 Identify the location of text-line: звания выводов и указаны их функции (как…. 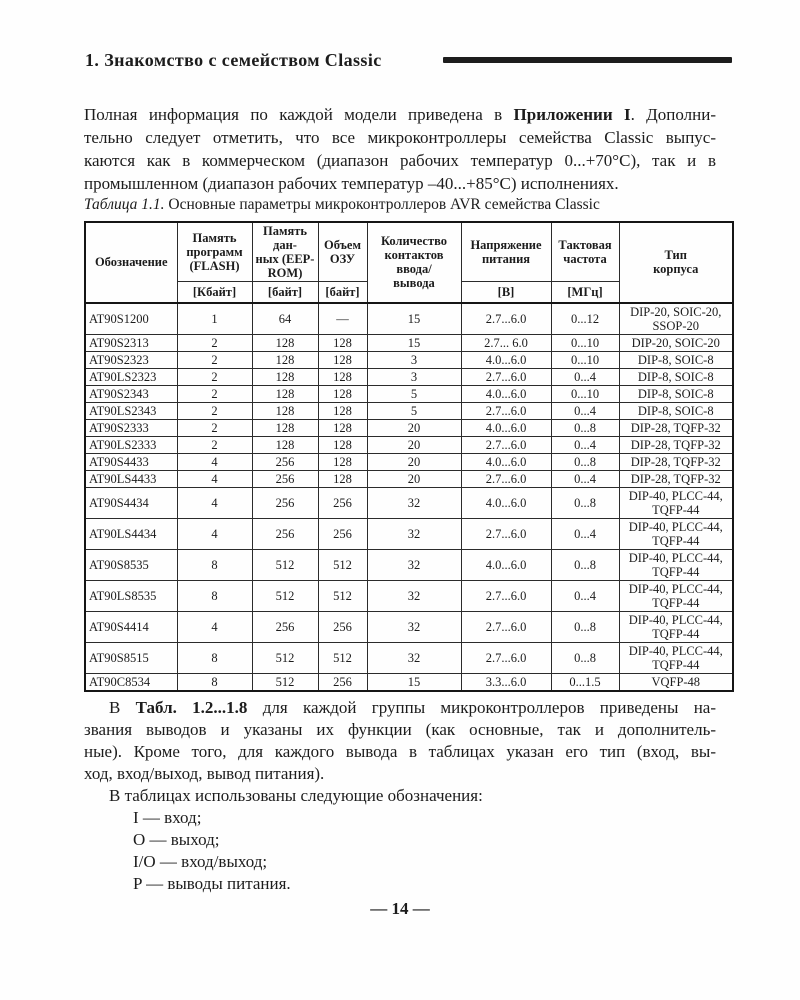
(400, 730).